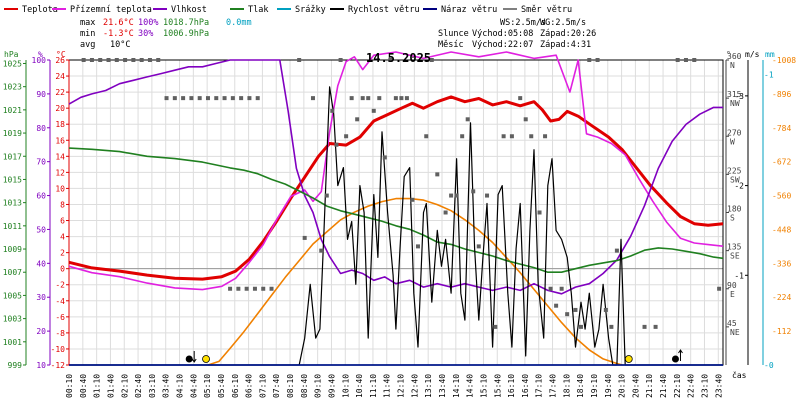 The width and height of the screenshot is (800, 400). What do you see at coordinates (752, 54) in the screenshot?
I see `axis-head-ms: m/s` at bounding box center [752, 54].